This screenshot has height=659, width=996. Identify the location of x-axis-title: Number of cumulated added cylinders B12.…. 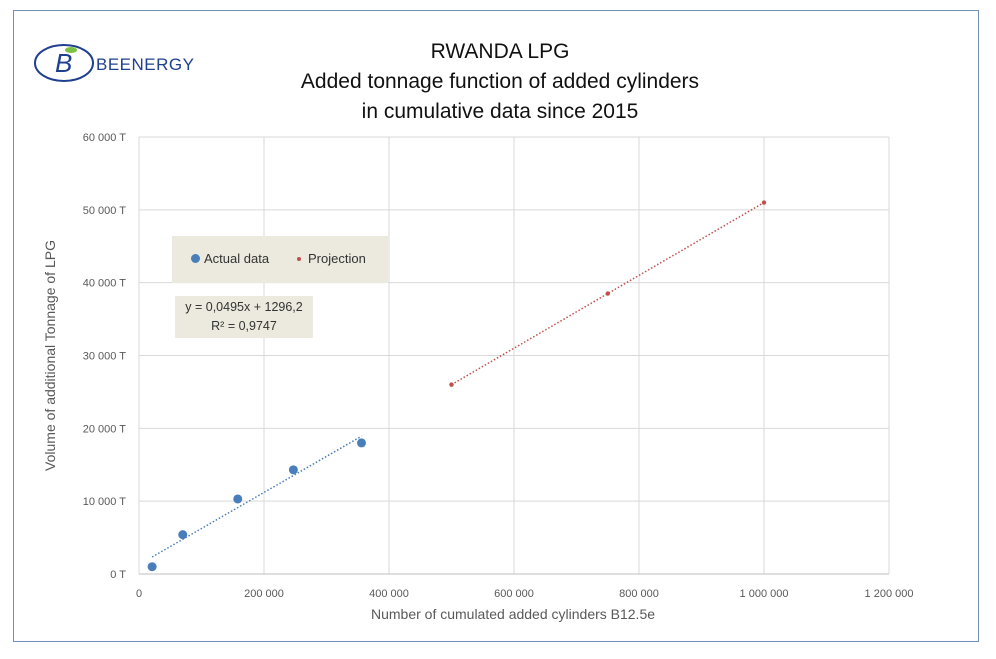
(513, 614).